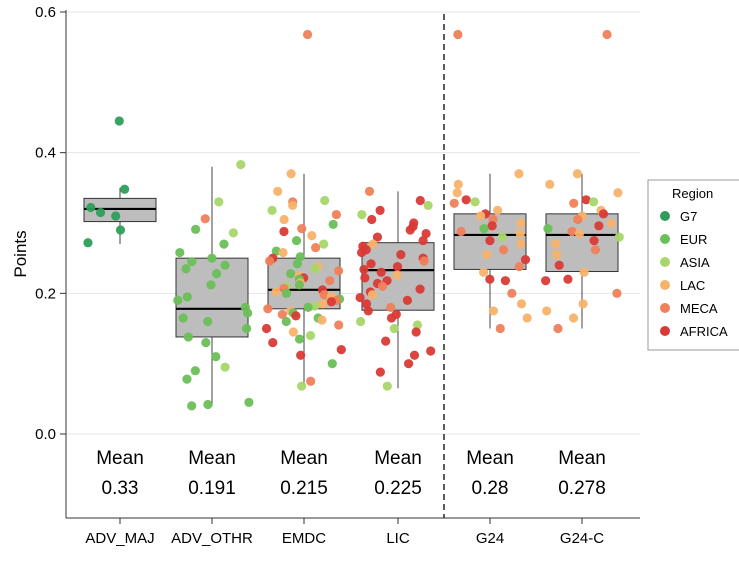 This screenshot has height=571, width=739. I want to click on legend-title: Region, so click(692, 193).